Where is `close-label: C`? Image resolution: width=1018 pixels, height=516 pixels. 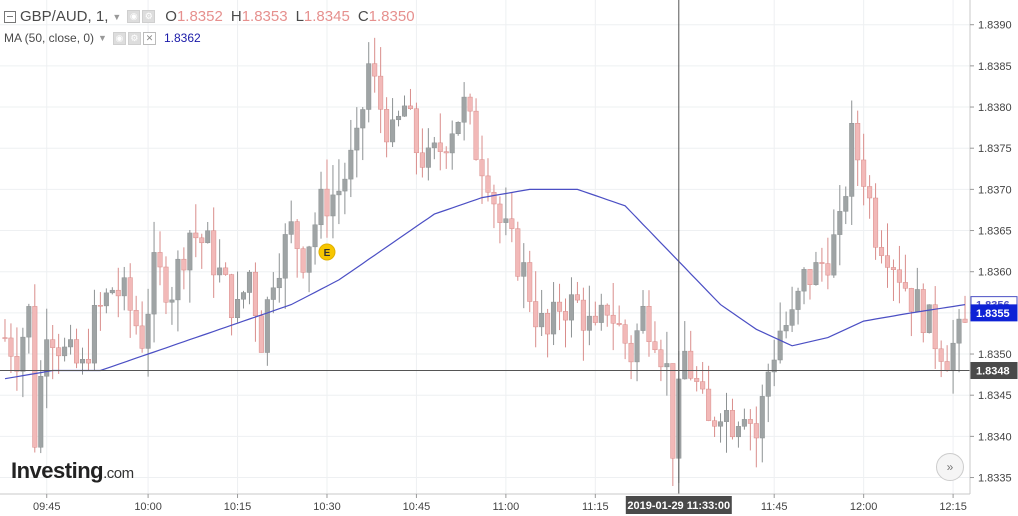 close-label: C is located at coordinates (363, 16).